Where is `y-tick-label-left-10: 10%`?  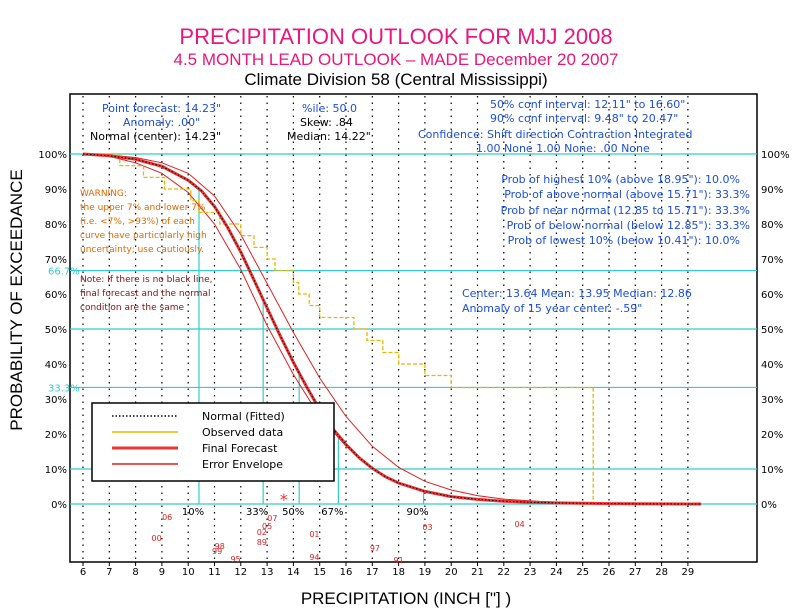 y-tick-label-left-10: 10% is located at coordinates (56, 470).